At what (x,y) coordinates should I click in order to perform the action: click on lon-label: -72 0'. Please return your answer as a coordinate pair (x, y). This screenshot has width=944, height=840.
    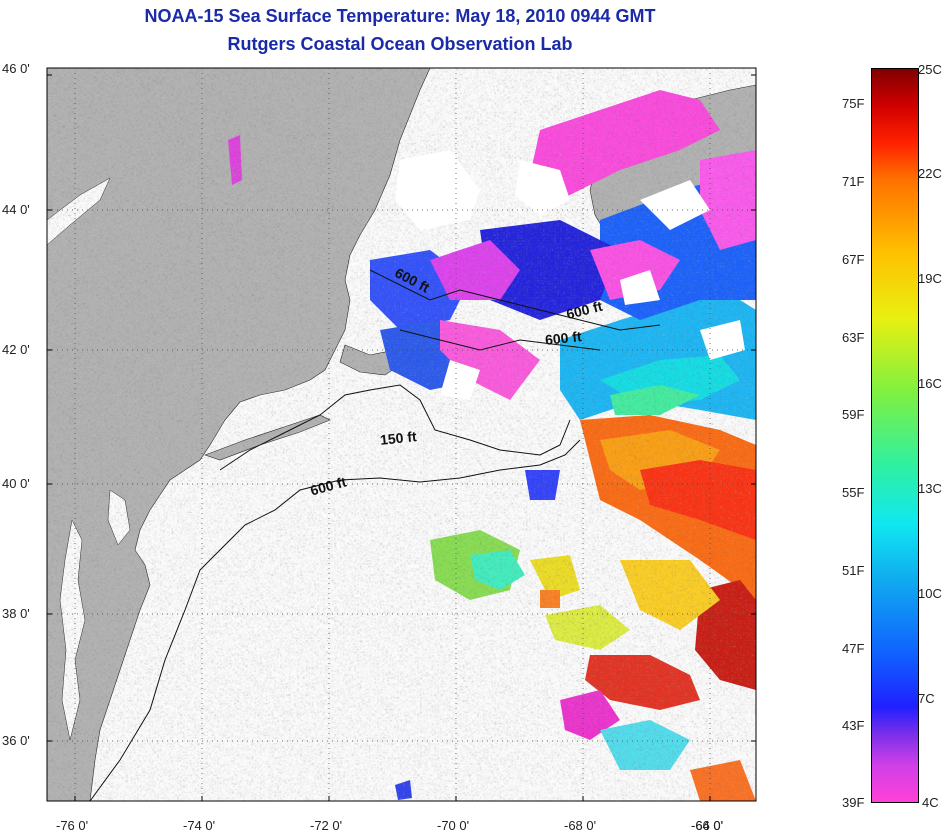
    Looking at the image, I should click on (326, 825).